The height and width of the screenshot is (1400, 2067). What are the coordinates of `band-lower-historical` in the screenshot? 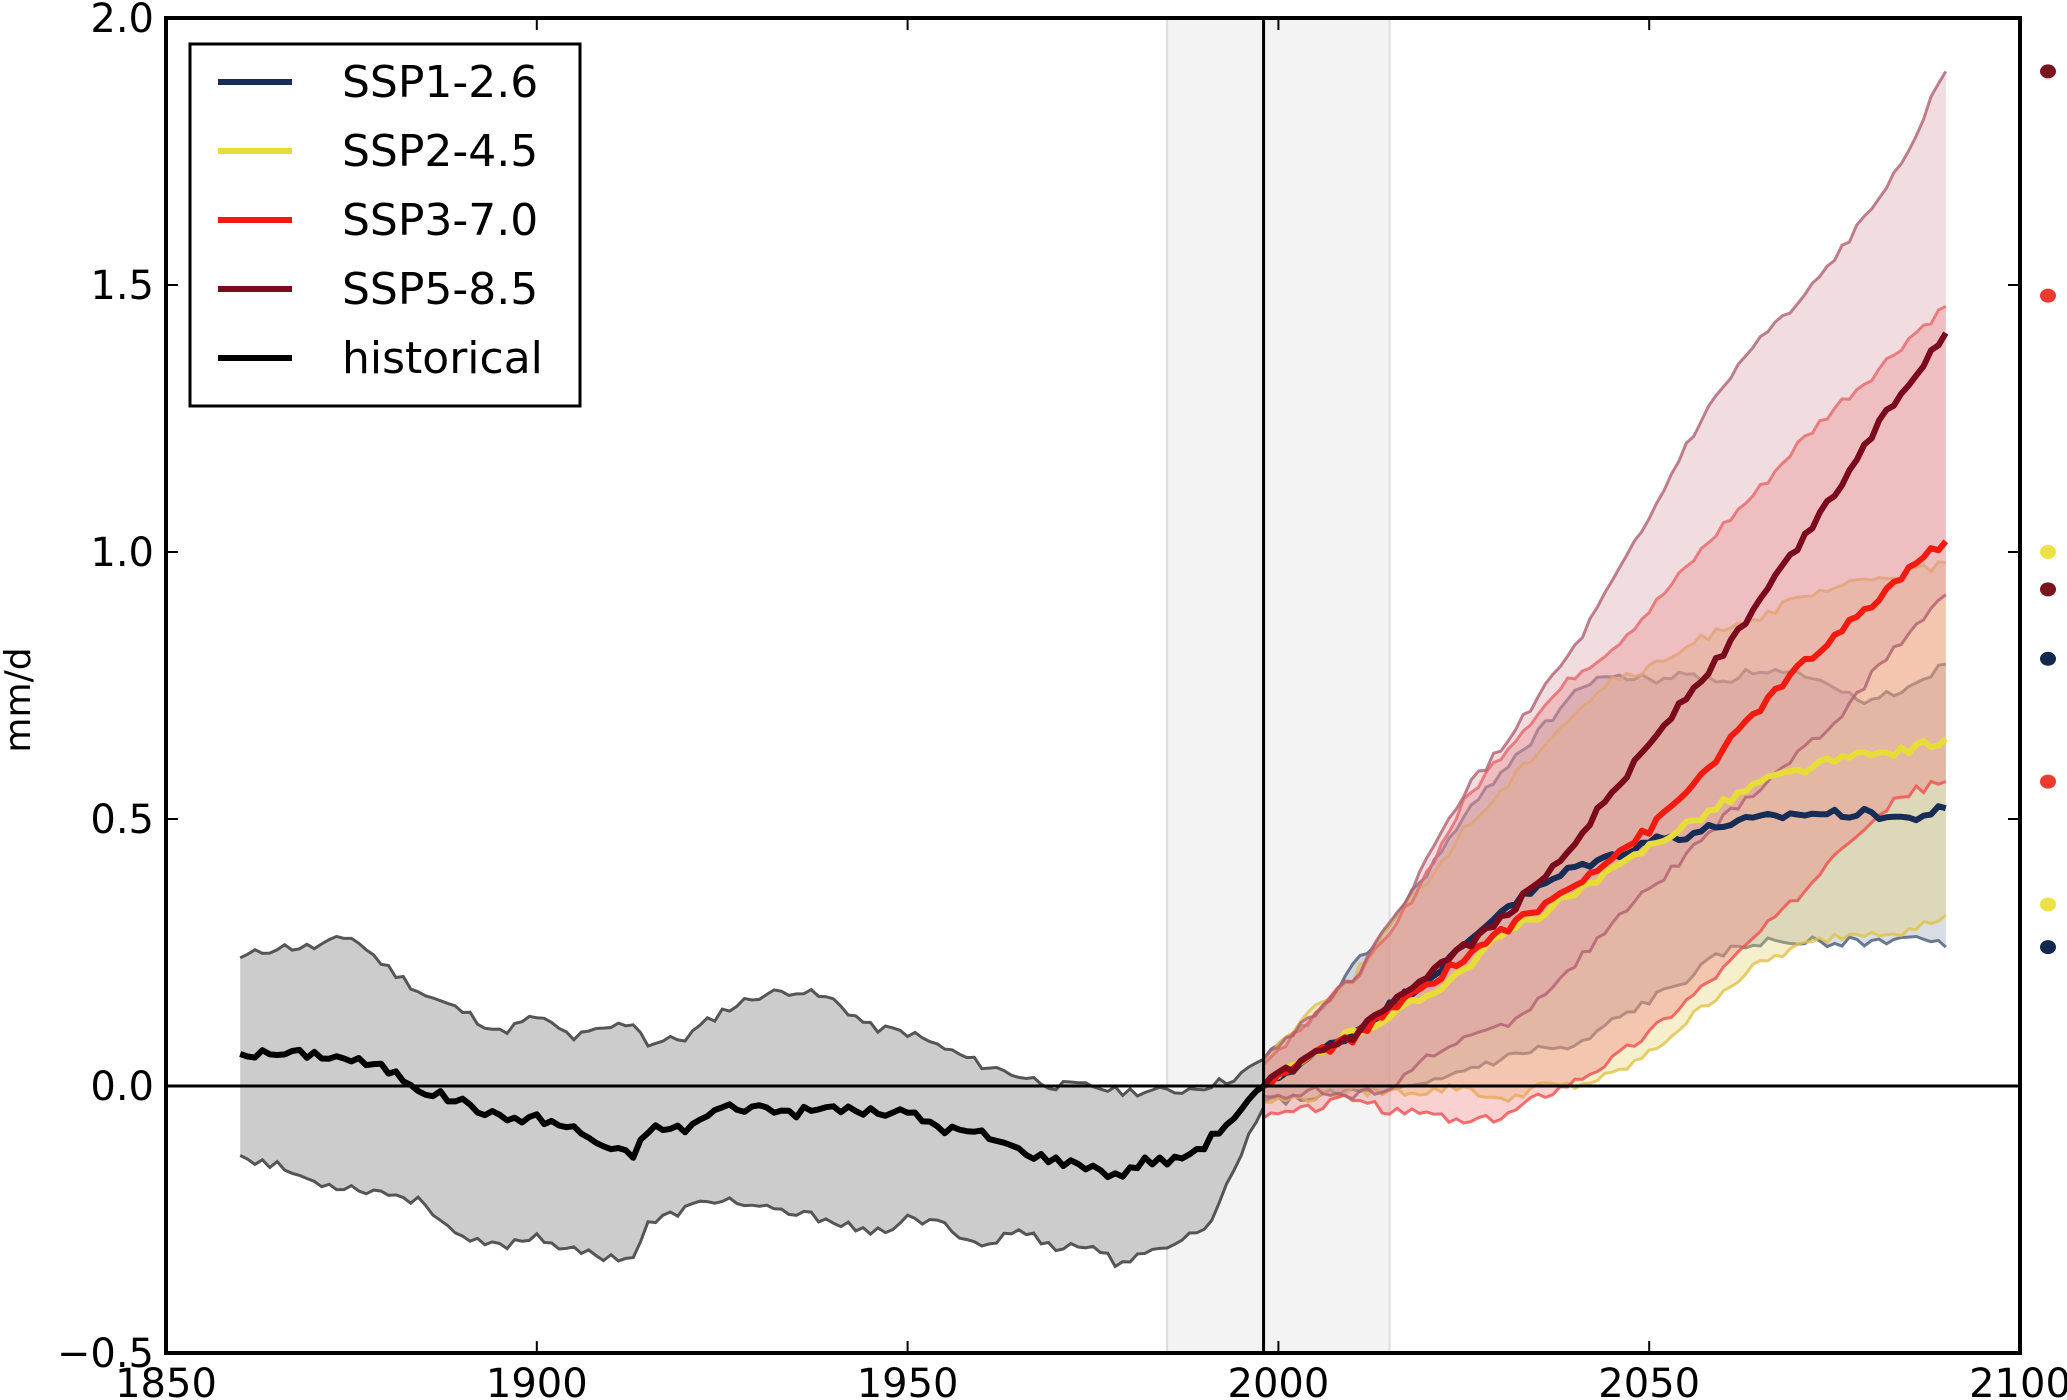 It's located at (752, 1187).